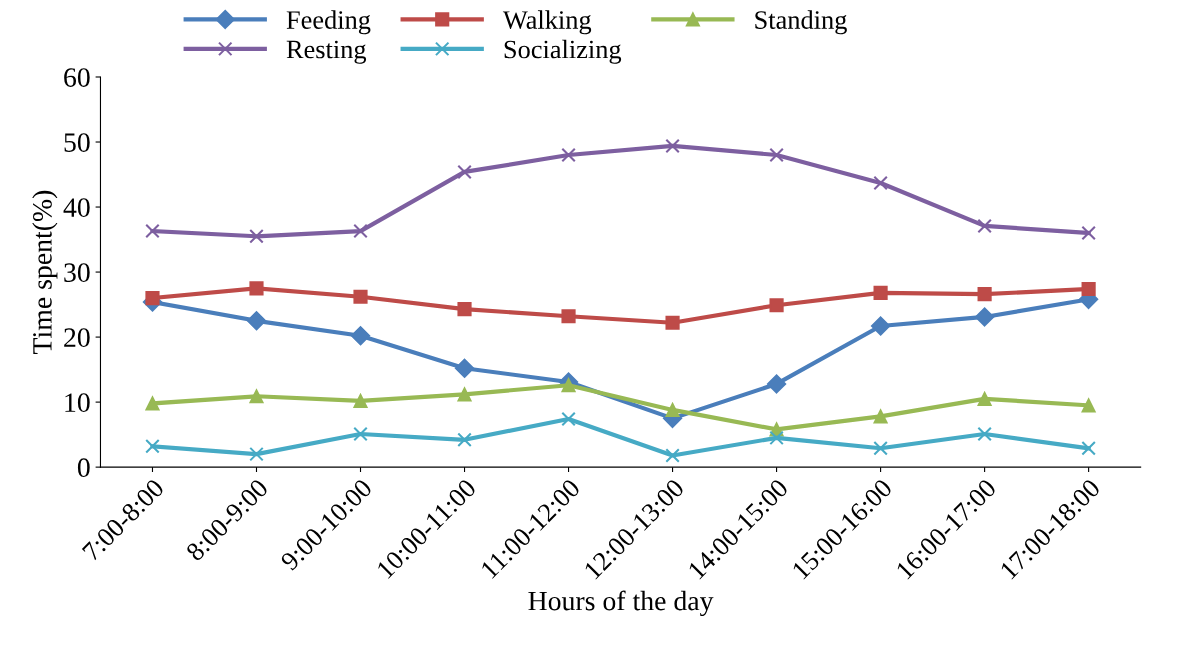 The height and width of the screenshot is (647, 1182). What do you see at coordinates (77, 77) in the screenshot?
I see `y-tick-label: 60` at bounding box center [77, 77].